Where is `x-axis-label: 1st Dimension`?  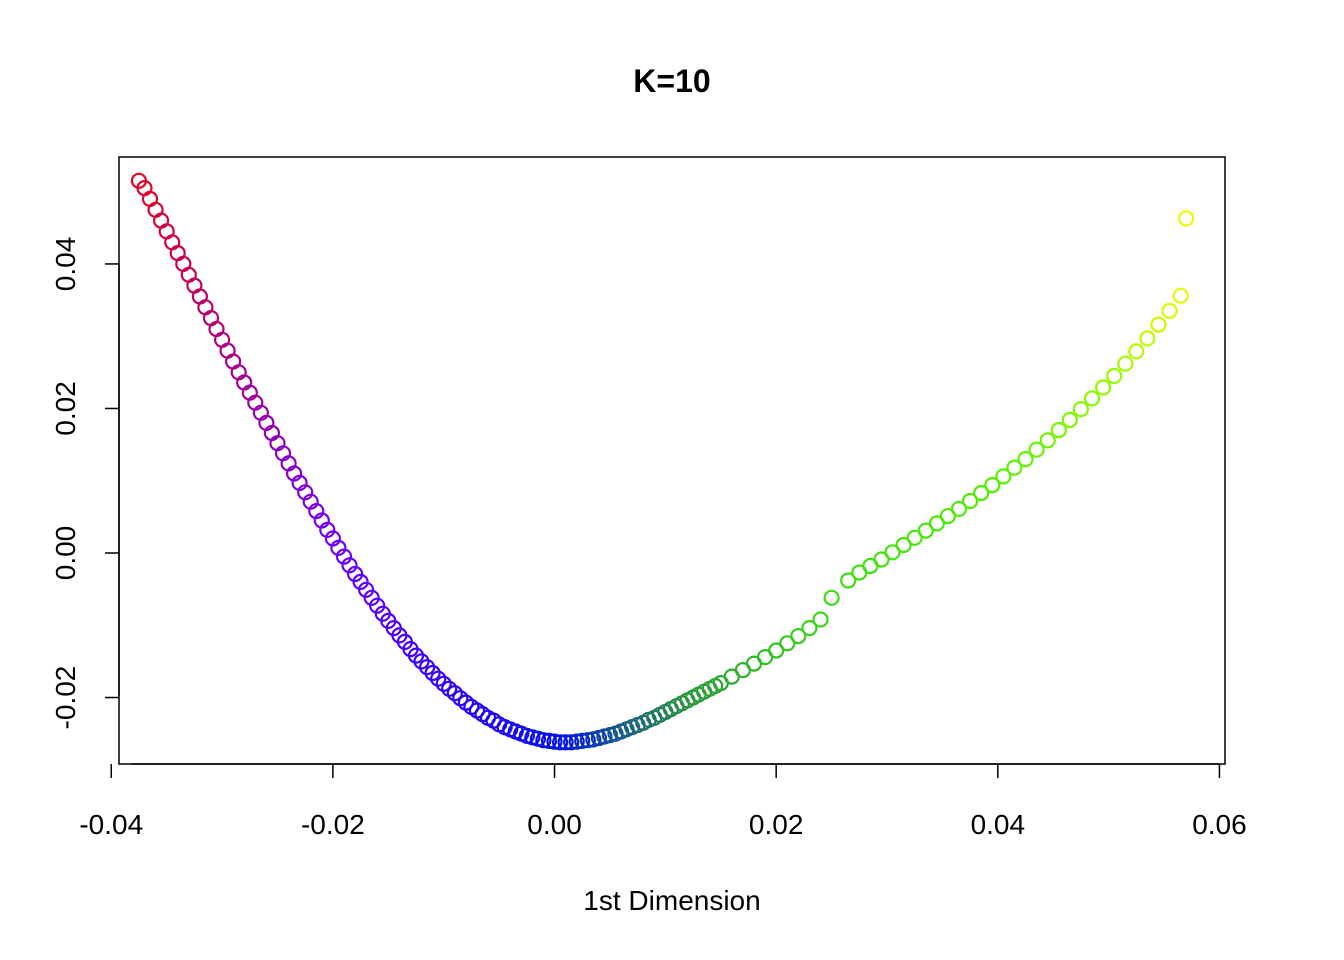 x-axis-label: 1st Dimension is located at coordinates (671, 900).